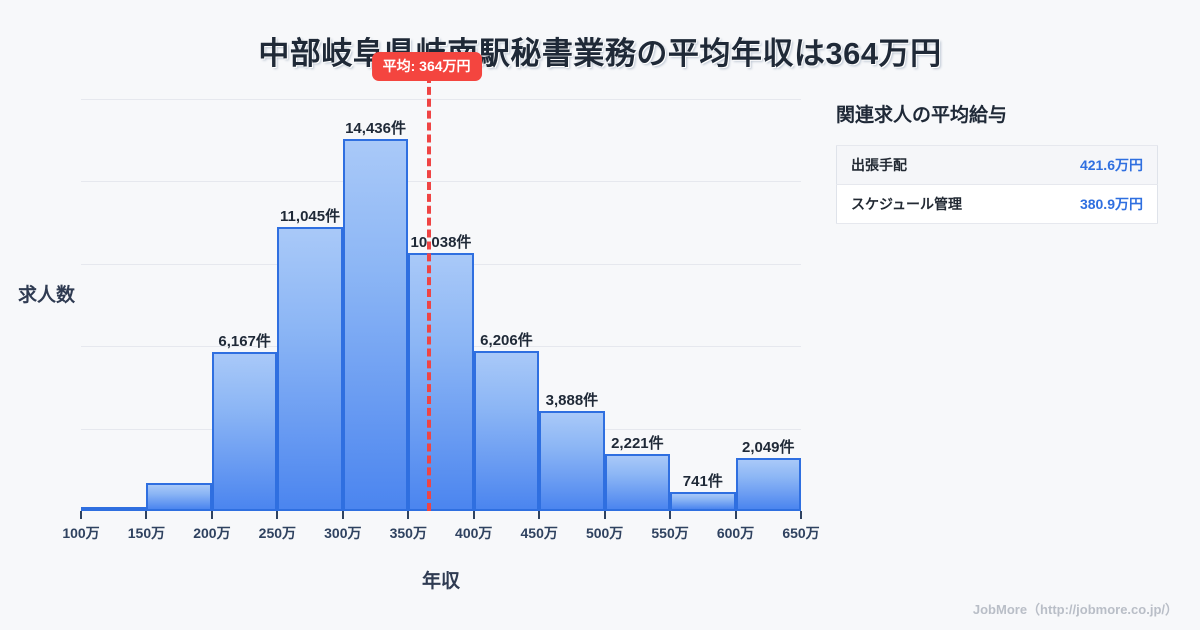  What do you see at coordinates (907, 204) in the screenshot?
I see `related-job-name: スケジュール管理` at bounding box center [907, 204].